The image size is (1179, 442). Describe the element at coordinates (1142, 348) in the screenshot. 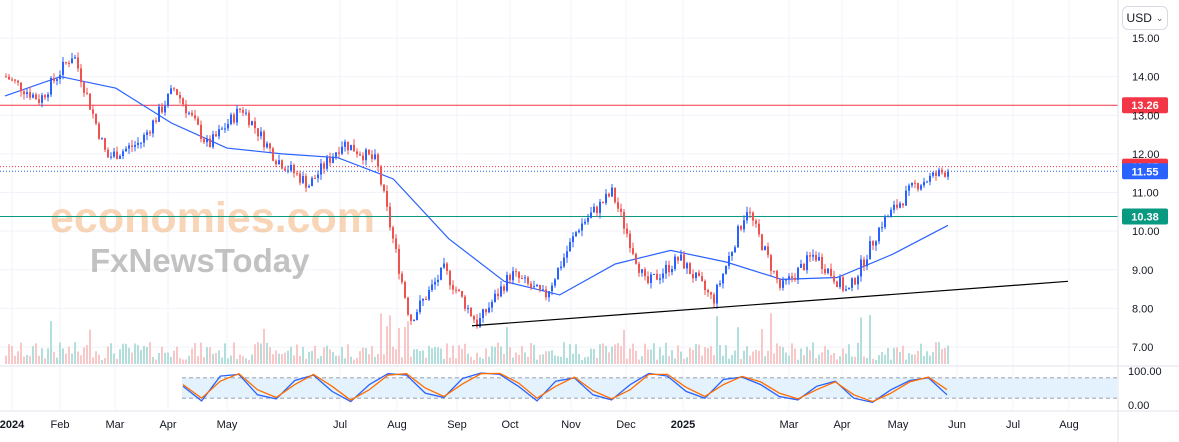

I see `y-tick-label: 7.00` at that location.